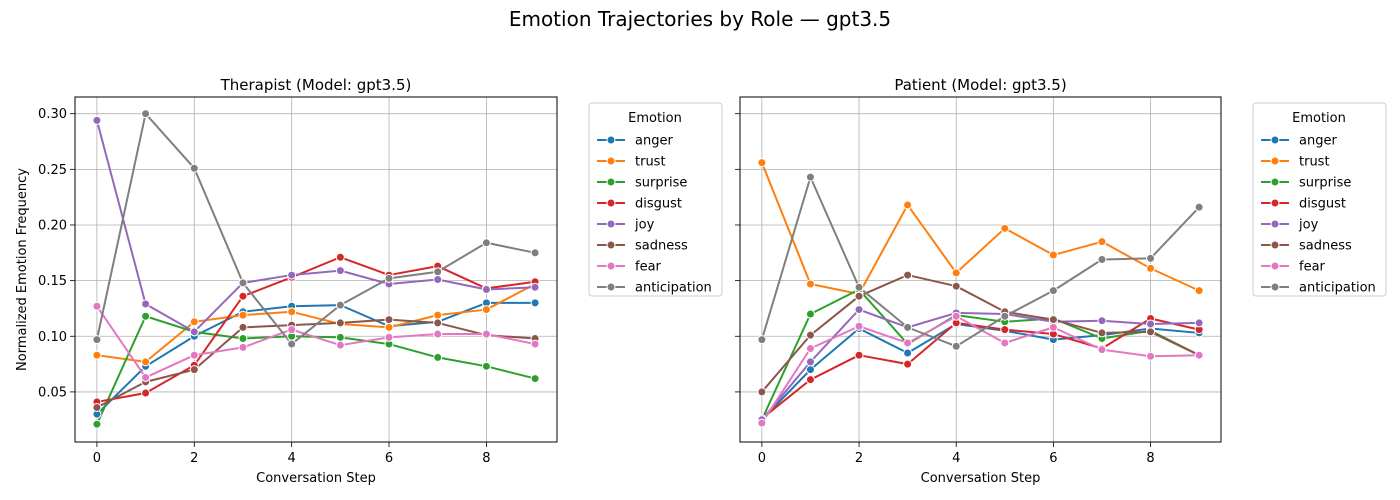 The width and height of the screenshot is (1400, 500). I want to click on patient-xtick-label: 4, so click(956, 458).